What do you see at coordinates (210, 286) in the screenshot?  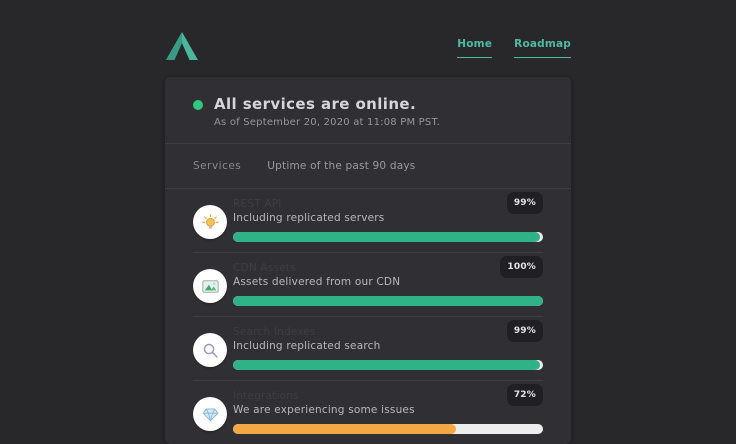 I see `image-icon` at bounding box center [210, 286].